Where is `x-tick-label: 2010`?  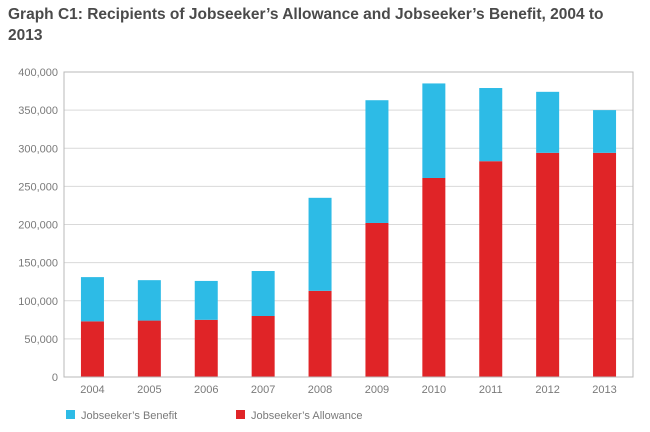 x-tick-label: 2010 is located at coordinates (434, 390).